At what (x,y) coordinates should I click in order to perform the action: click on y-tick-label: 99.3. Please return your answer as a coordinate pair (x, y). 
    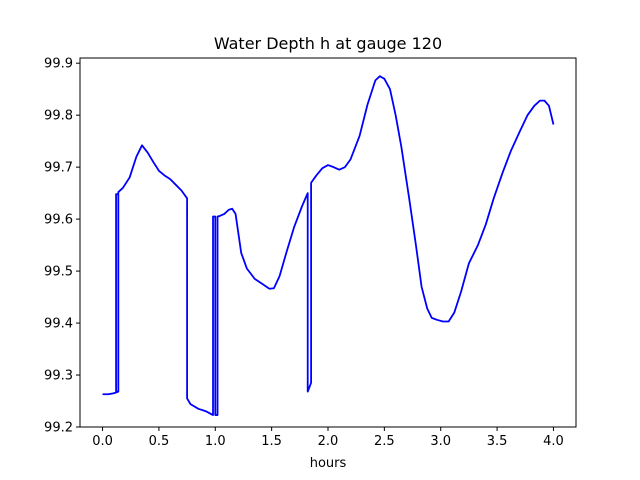
    Looking at the image, I should click on (58, 376).